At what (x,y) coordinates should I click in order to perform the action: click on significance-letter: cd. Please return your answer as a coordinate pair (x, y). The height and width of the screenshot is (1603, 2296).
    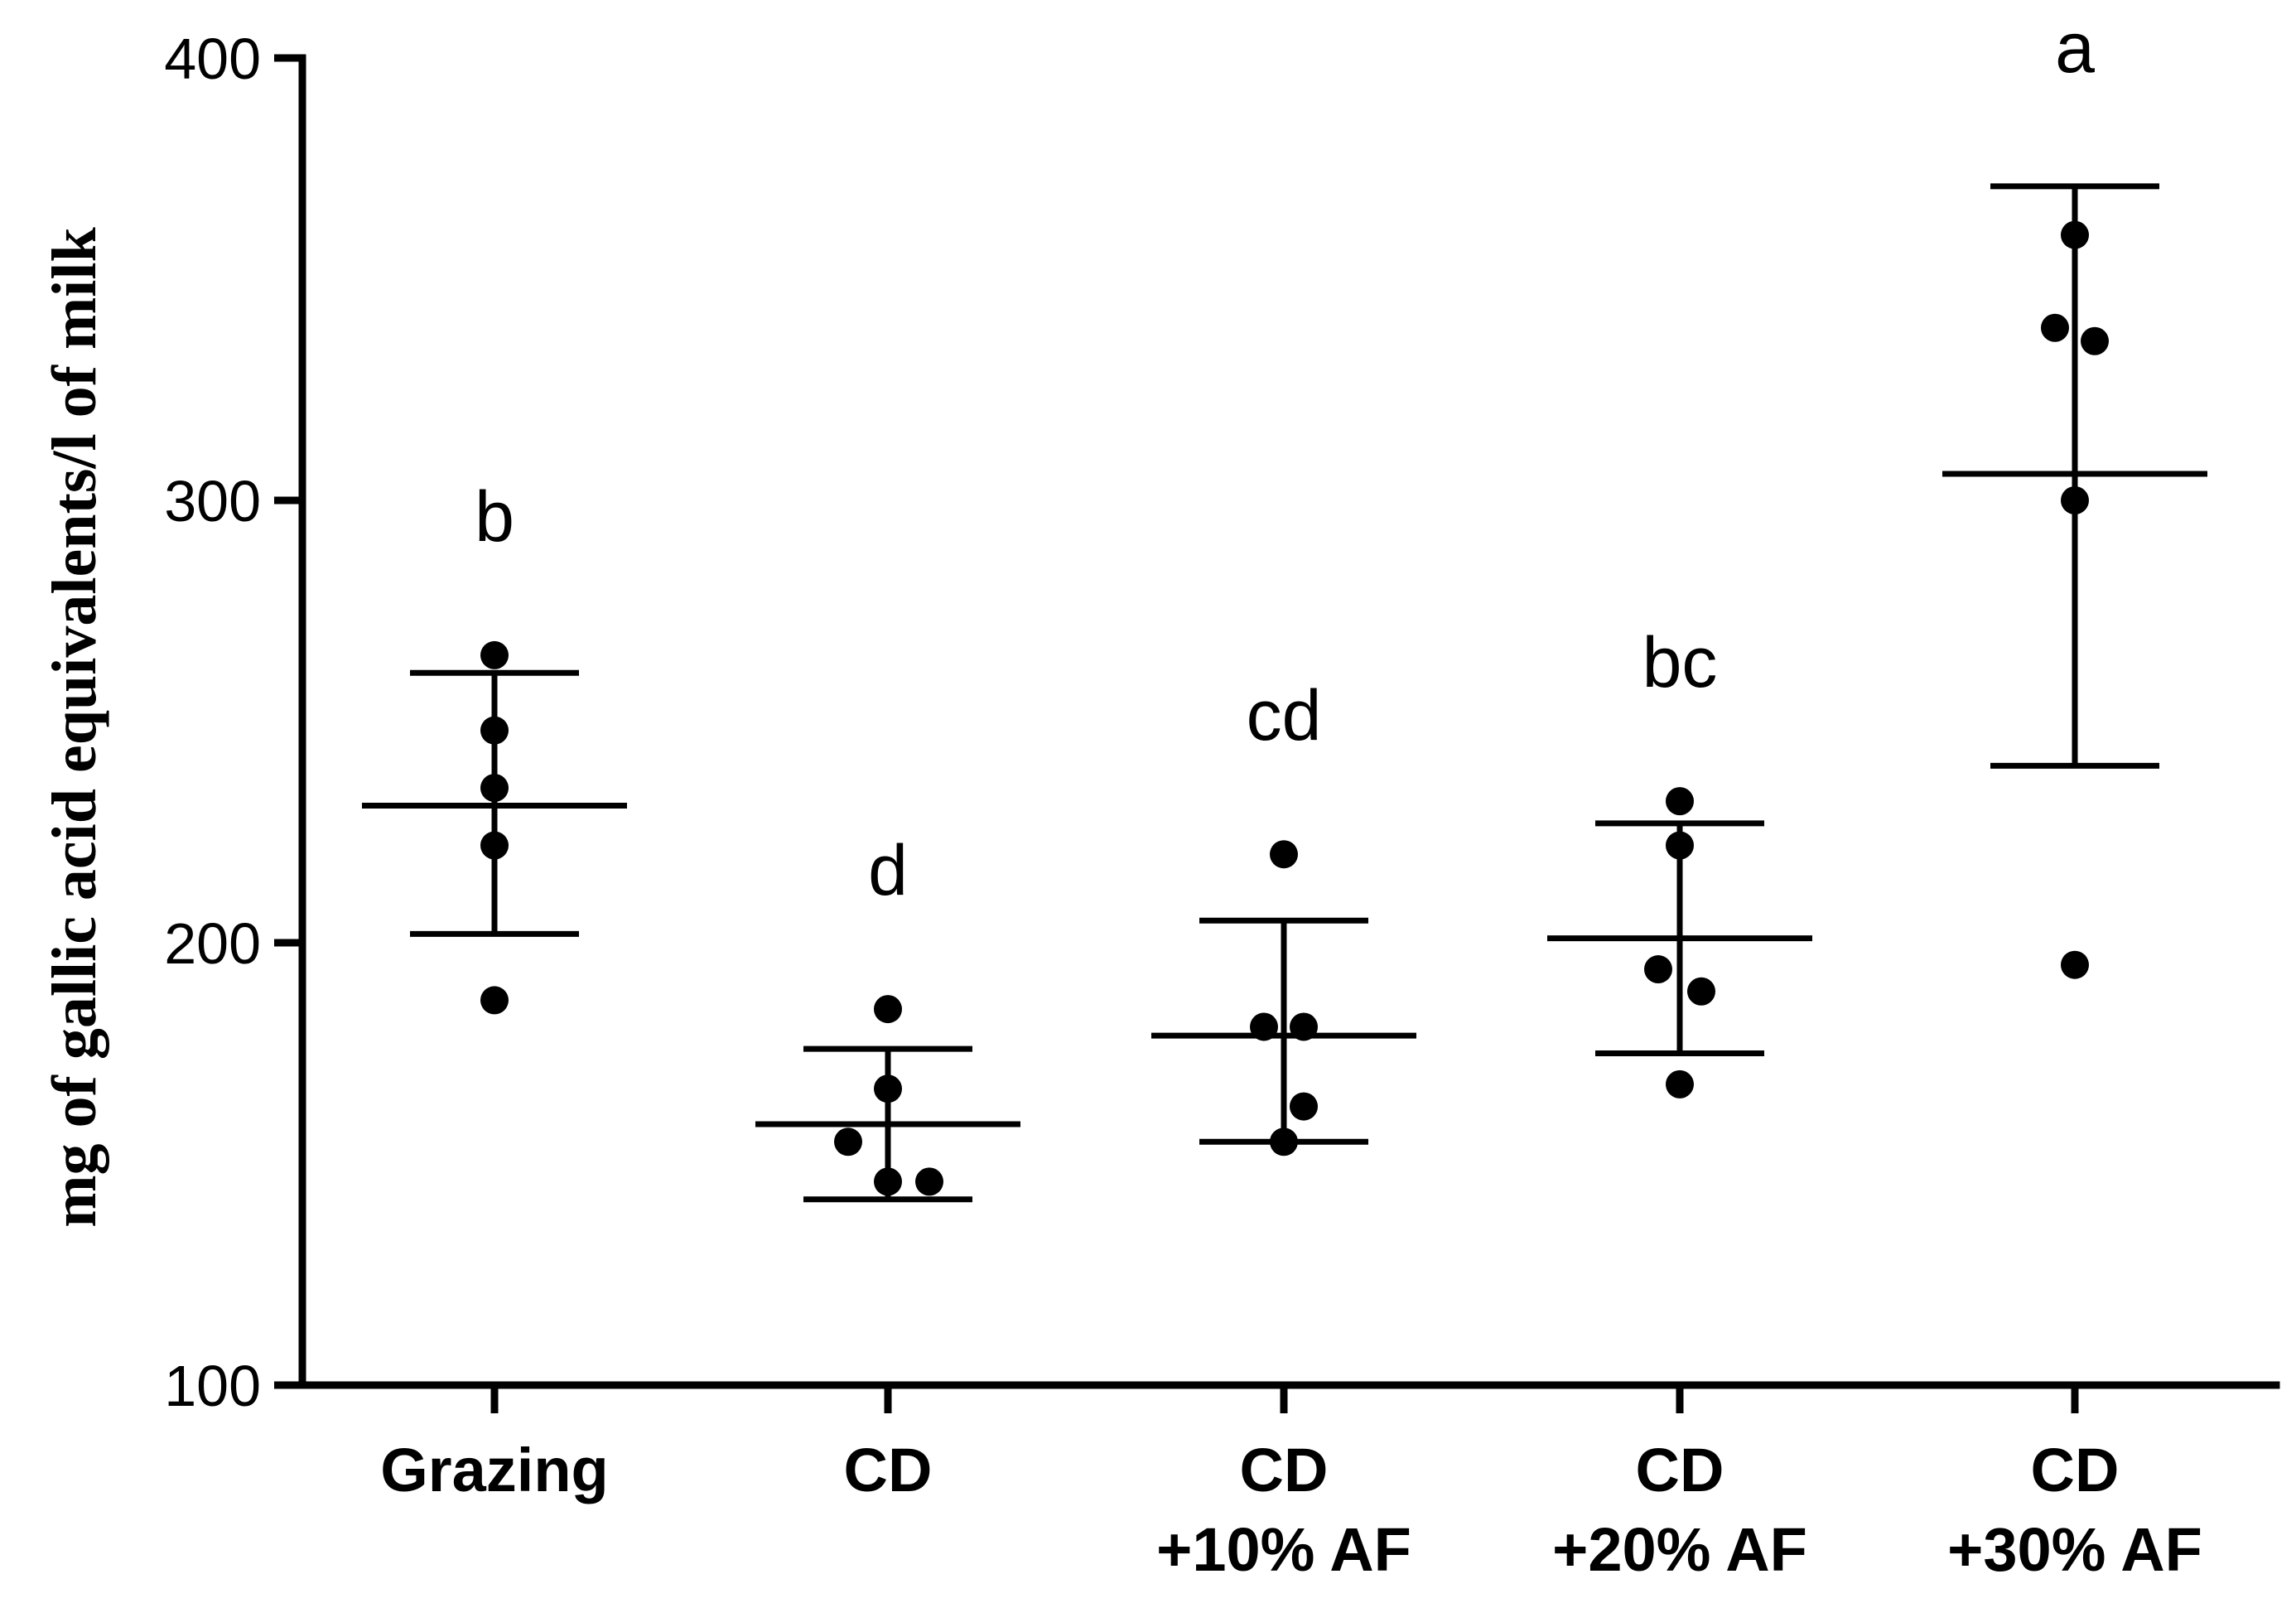
    Looking at the image, I should click on (1284, 716).